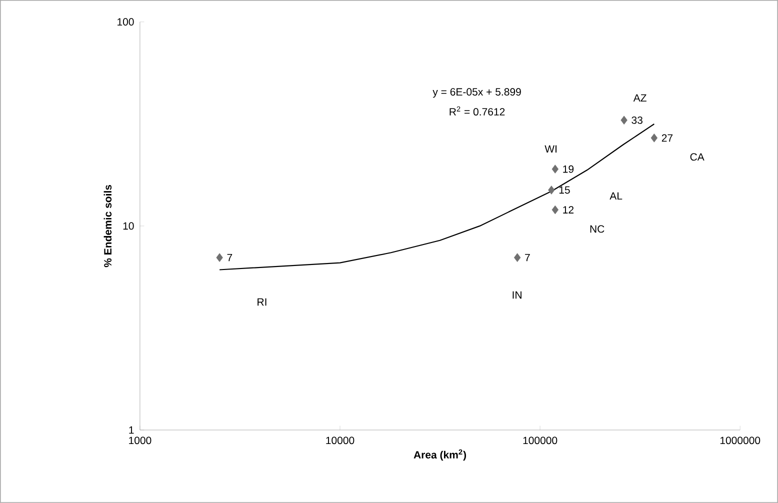 The width and height of the screenshot is (778, 503). I want to click on x-axis-title: Area (km$^{2}$), so click(440, 455).